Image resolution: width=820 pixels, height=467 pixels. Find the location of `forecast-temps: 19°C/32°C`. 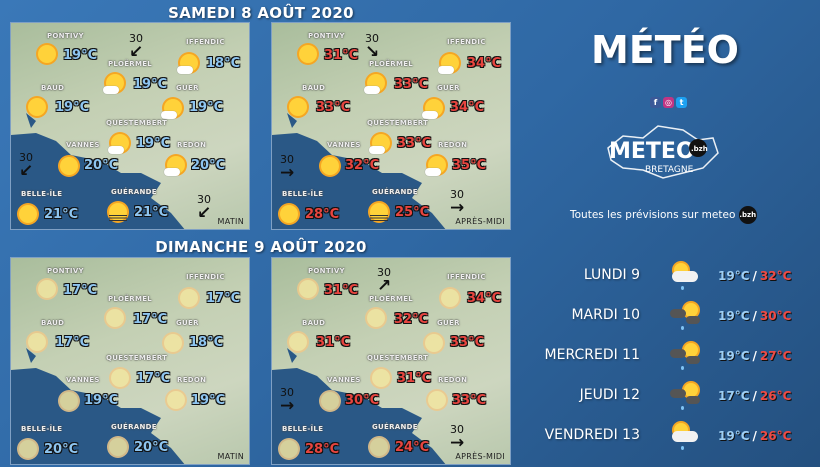

forecast-temps: 19°C/32°C is located at coordinates (754, 276).